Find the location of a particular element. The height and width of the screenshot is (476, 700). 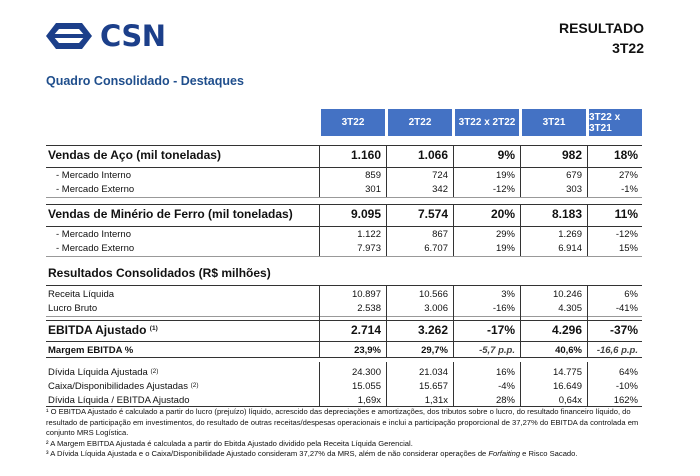

row-cell: 18% is located at coordinates (625, 155).